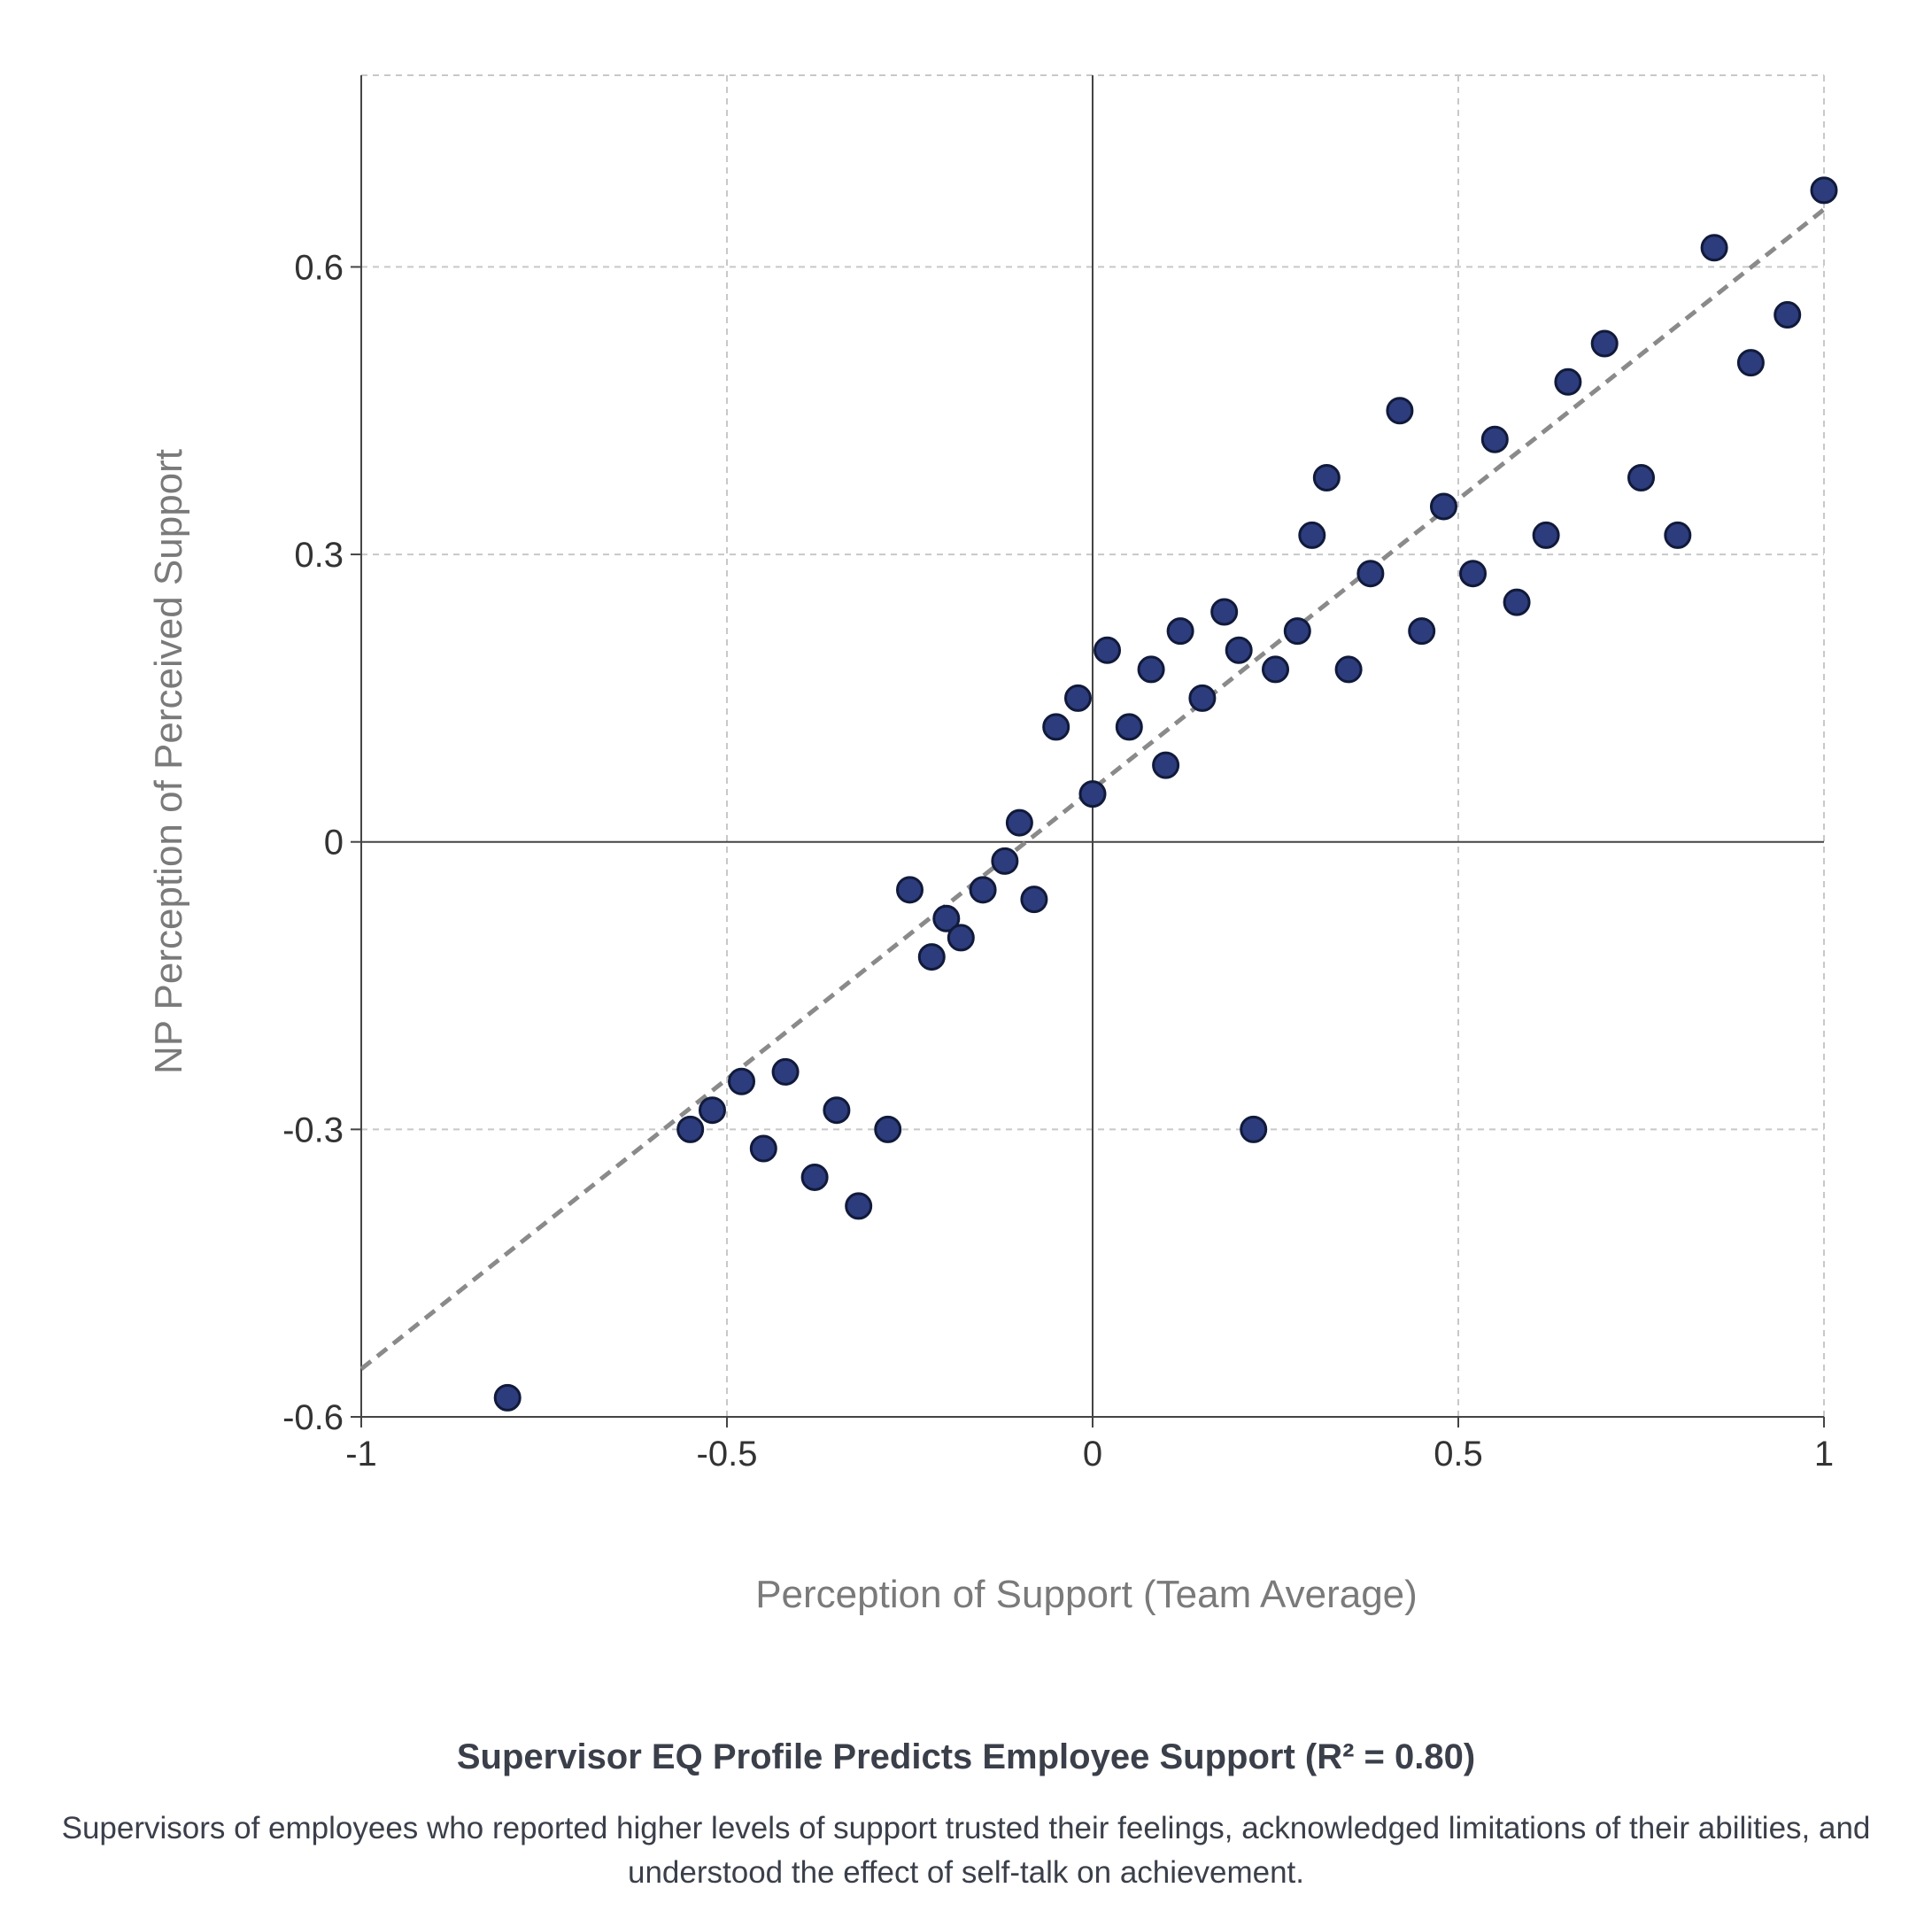 This screenshot has width=1932, height=1911. What do you see at coordinates (1086, 1594) in the screenshot?
I see `x-axis-title: Perception of Support (Team Average)` at bounding box center [1086, 1594].